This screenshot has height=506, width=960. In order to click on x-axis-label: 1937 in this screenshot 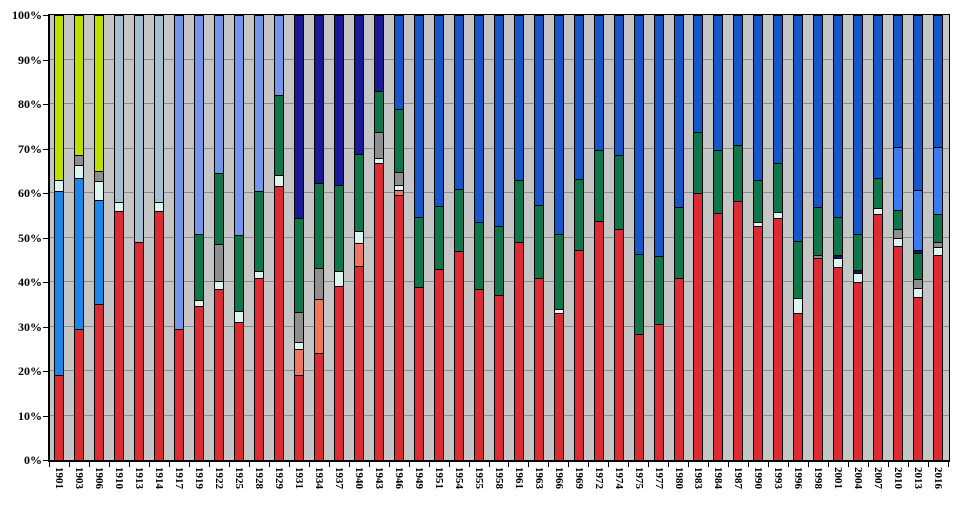, I will do `click(338, 478)`.